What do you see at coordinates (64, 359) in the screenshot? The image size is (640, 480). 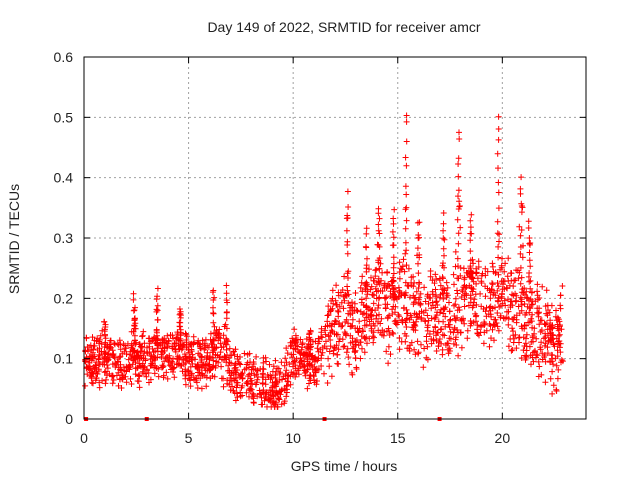 I see `y-tick-label: 0.1` at bounding box center [64, 359].